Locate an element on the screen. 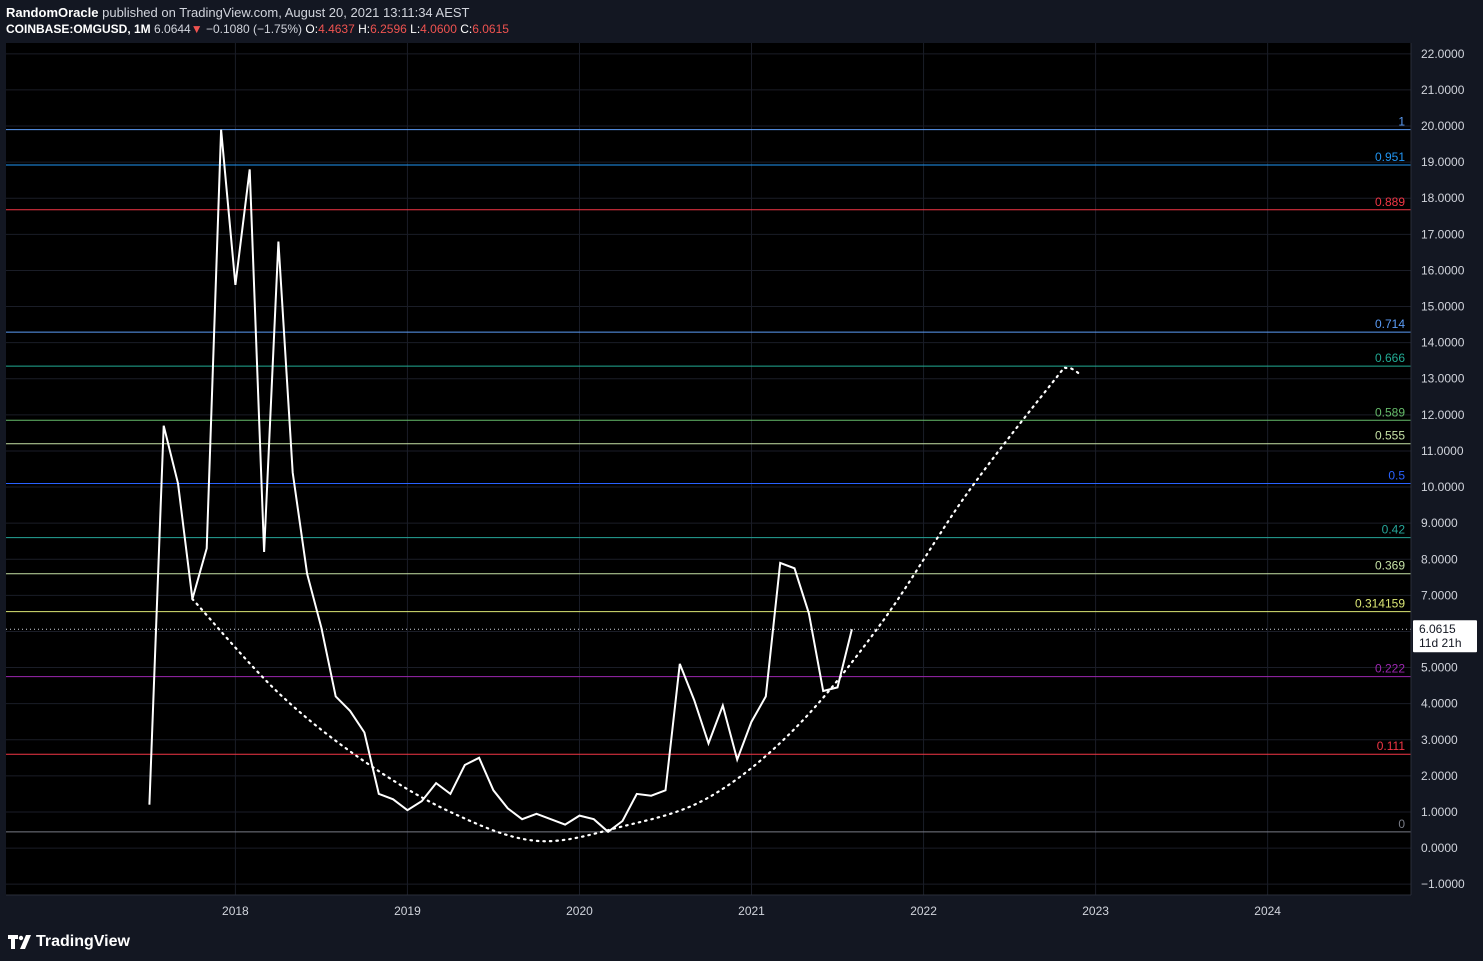 This screenshot has height=961, width=1483. y-tick-label: 19.0000 is located at coordinates (1443, 162).